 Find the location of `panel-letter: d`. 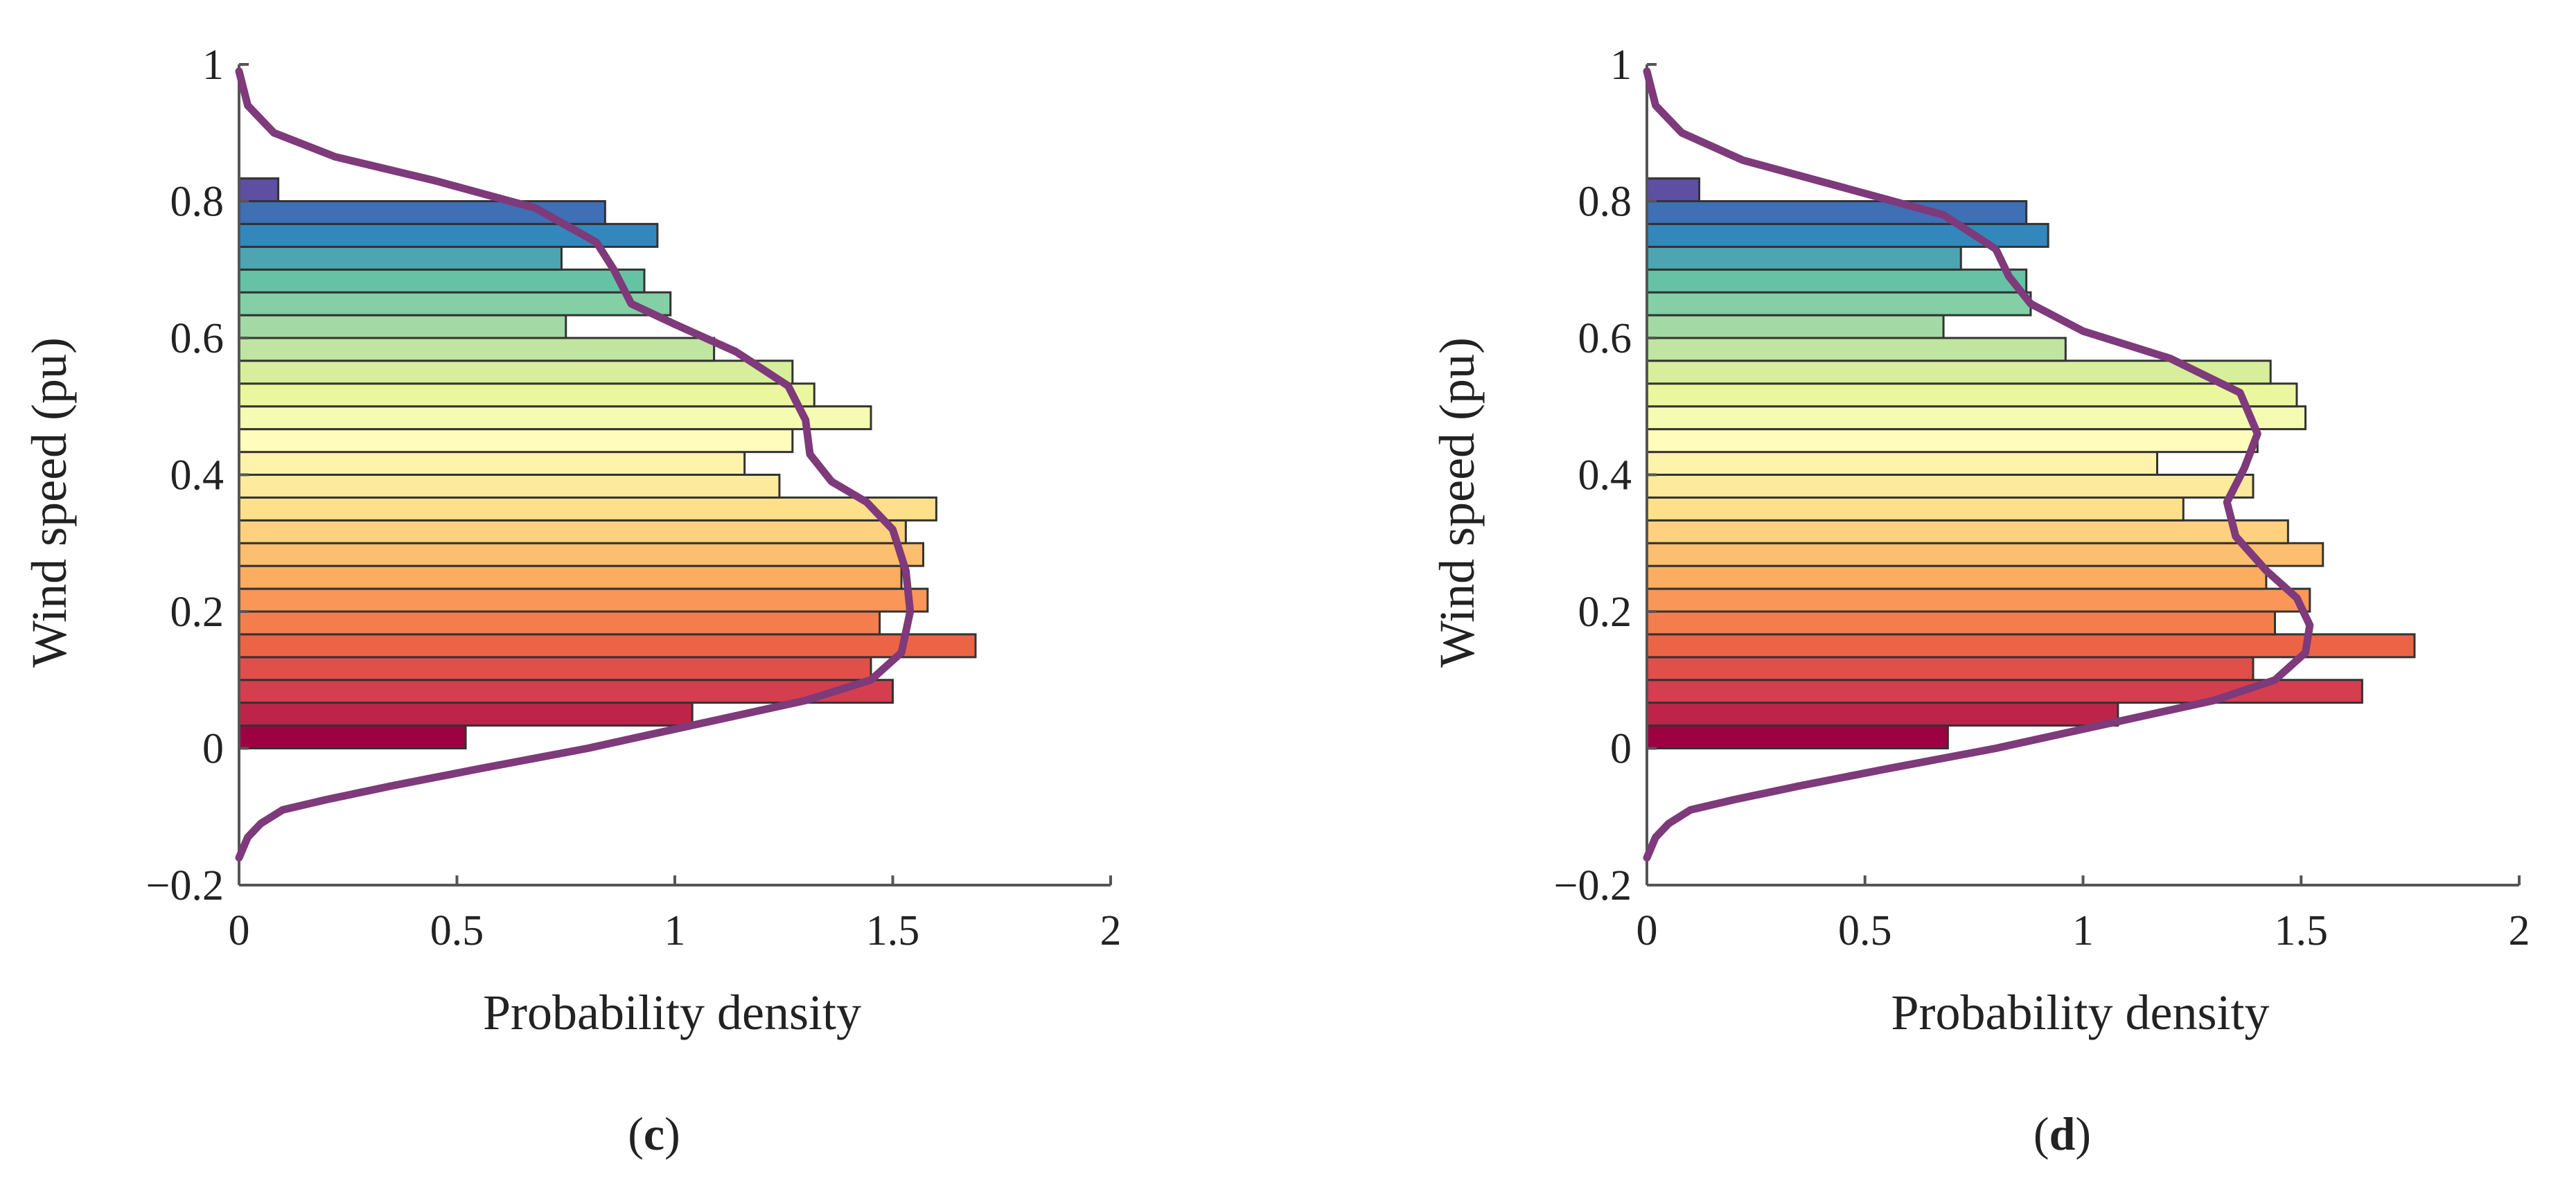

panel-letter: d is located at coordinates (2062, 1133).